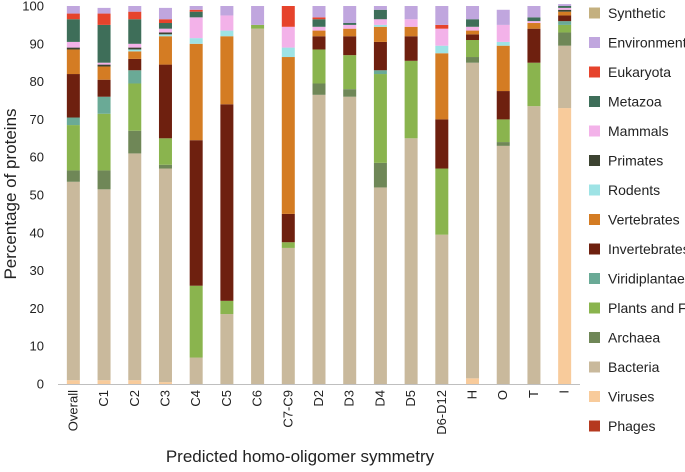  I want to click on y-tick-label: 100, so click(33, 7).